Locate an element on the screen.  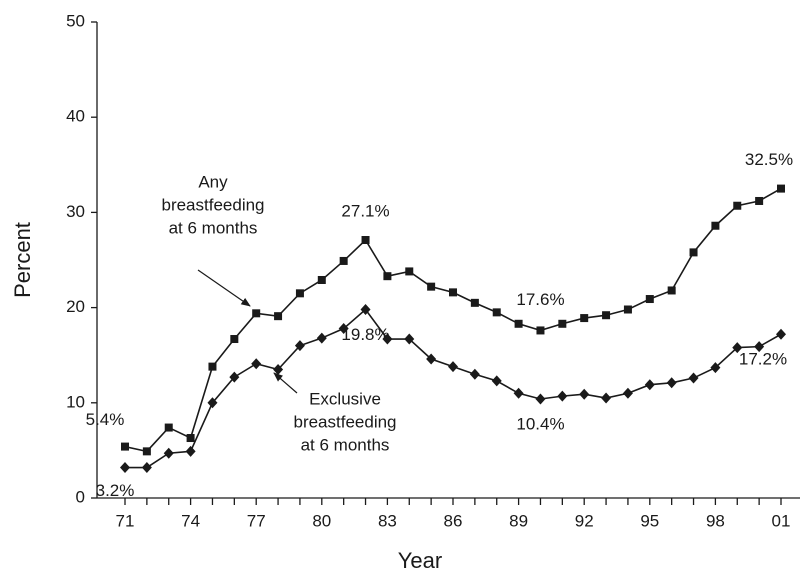
data-label: 5.4% is located at coordinates (105, 419).